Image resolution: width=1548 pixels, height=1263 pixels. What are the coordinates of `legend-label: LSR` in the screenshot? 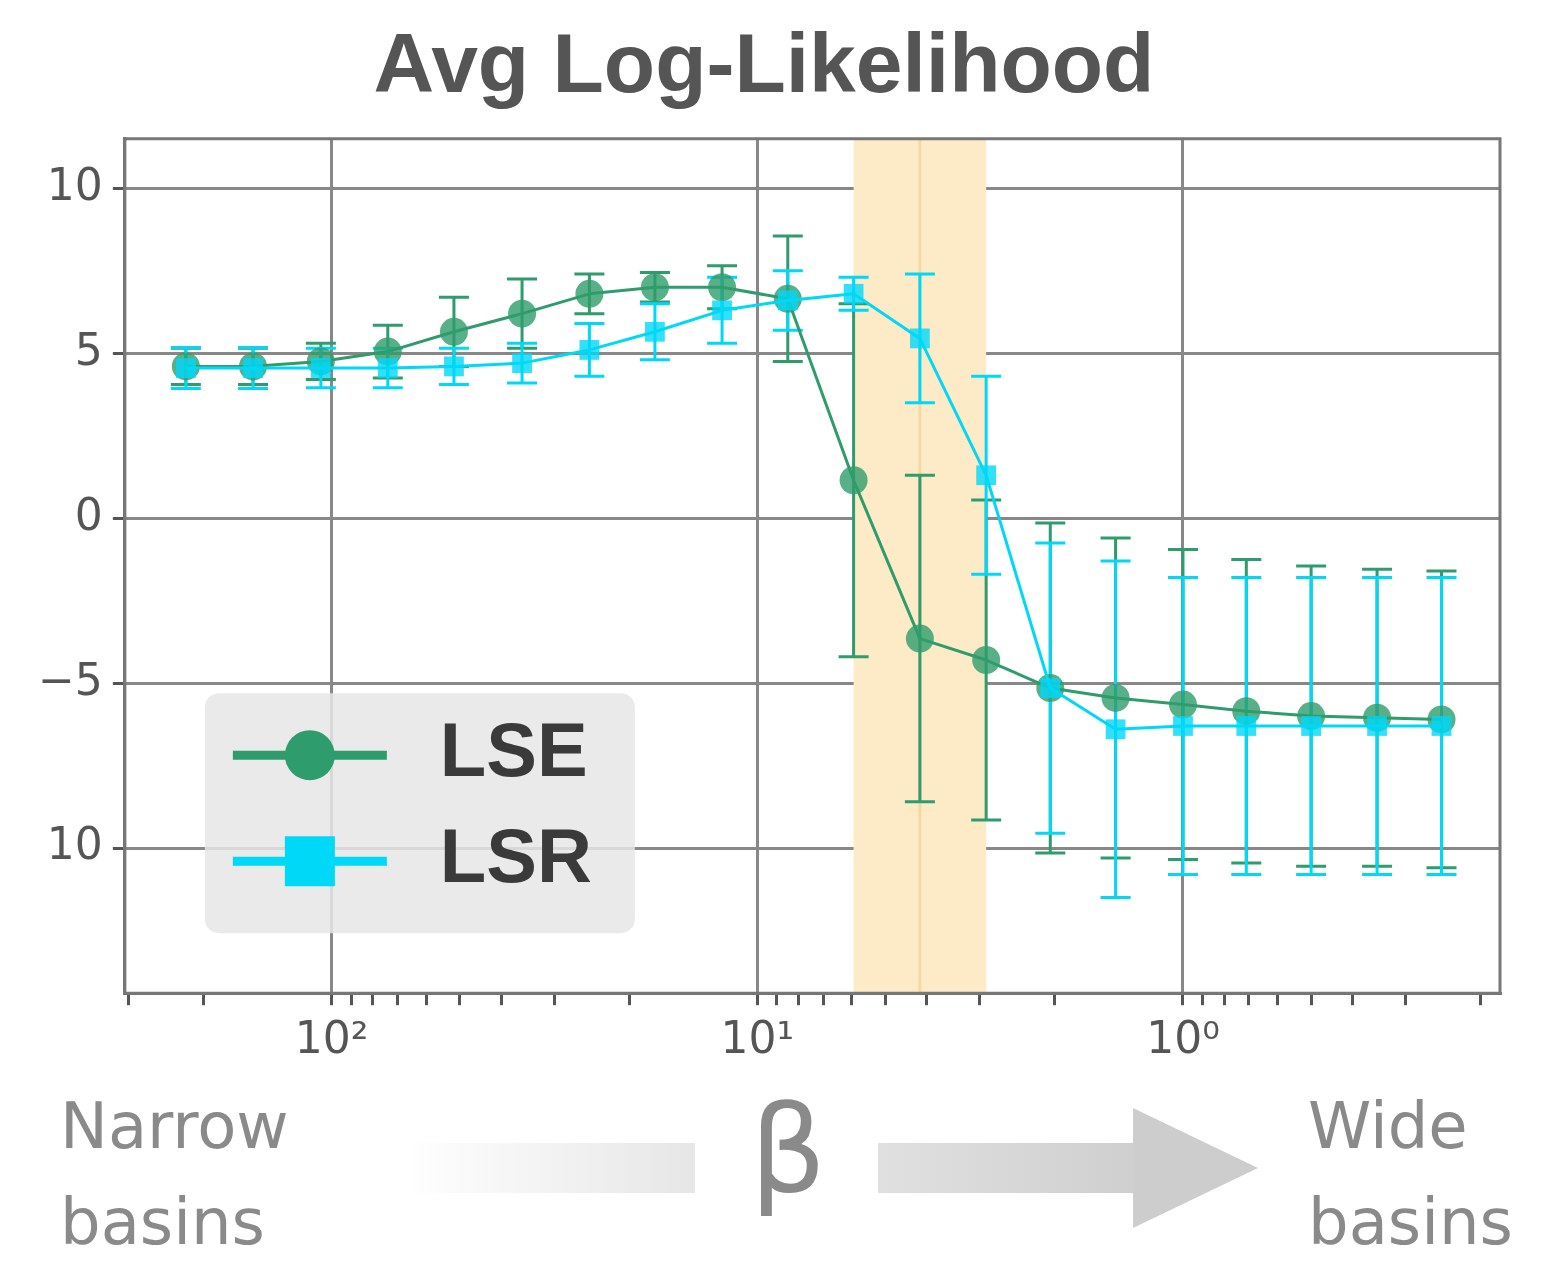 It's located at (515, 856).